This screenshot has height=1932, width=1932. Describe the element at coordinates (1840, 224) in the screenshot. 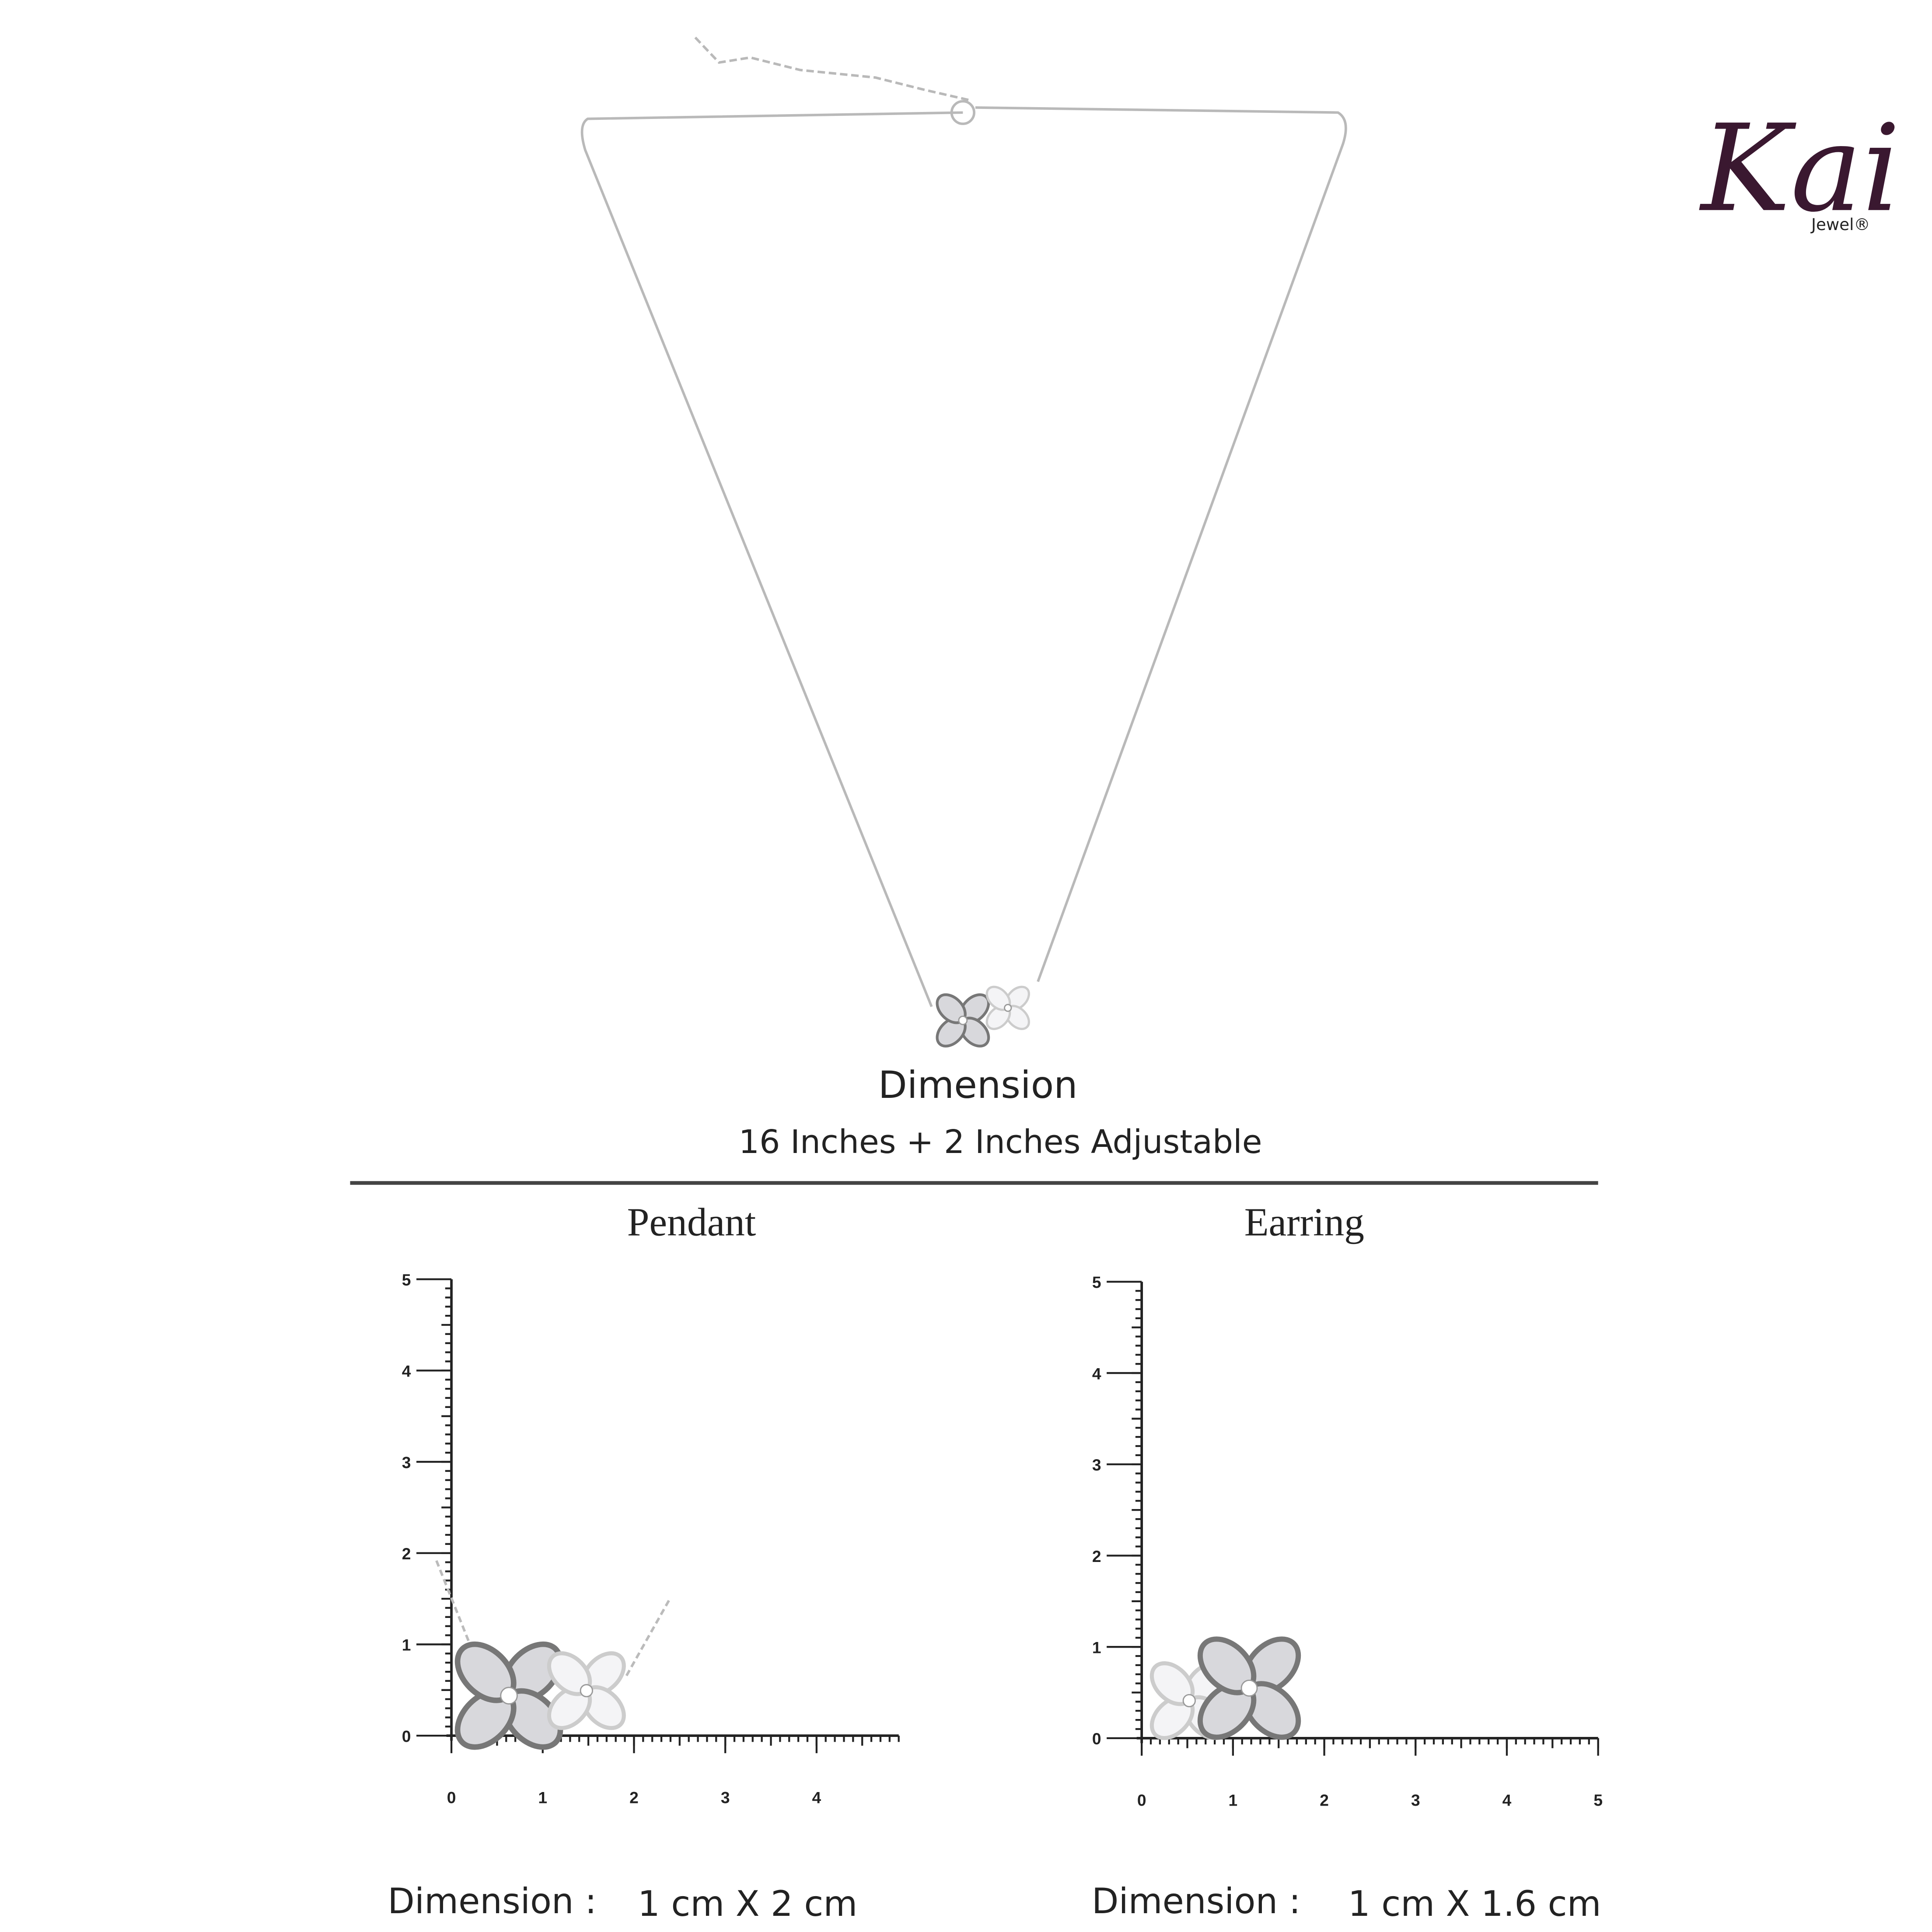

I see `brand-tagline: Jewel®` at that location.